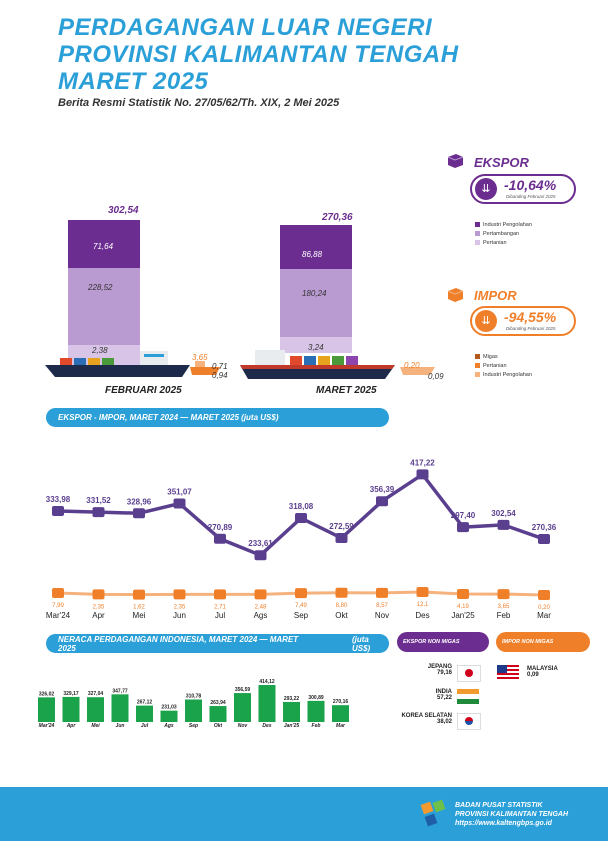 The height and width of the screenshot is (841, 608). What do you see at coordinates (179, 615) in the screenshot?
I see `x-tick-label: Jun` at bounding box center [179, 615].